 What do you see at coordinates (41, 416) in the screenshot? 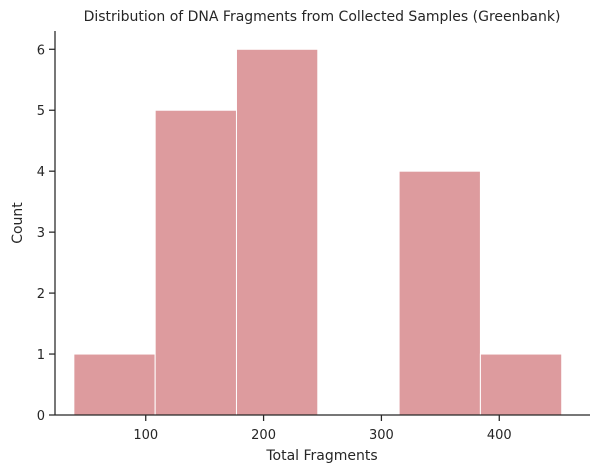
I see `y-tick-label: 0` at bounding box center [41, 416].